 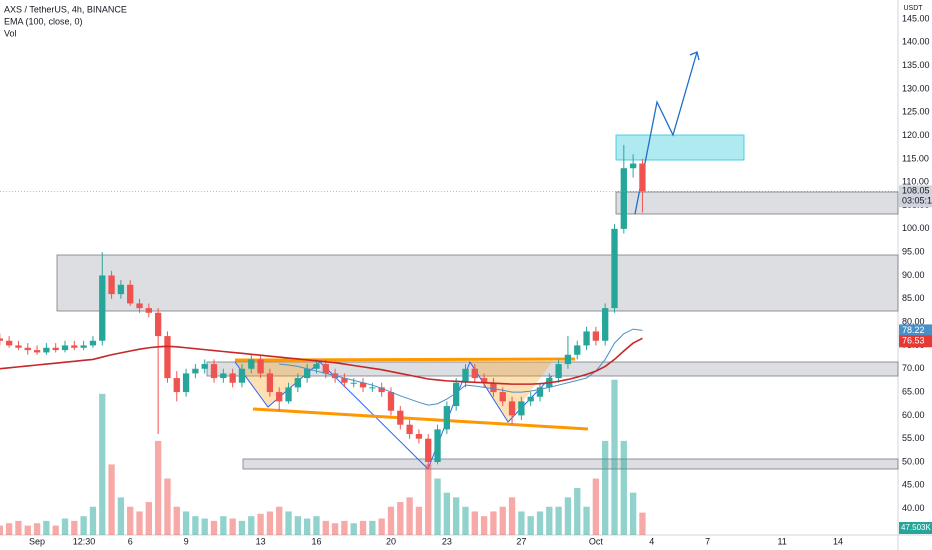 What do you see at coordinates (913, 368) in the screenshot?
I see `y-tick-label: 70.00` at bounding box center [913, 368].